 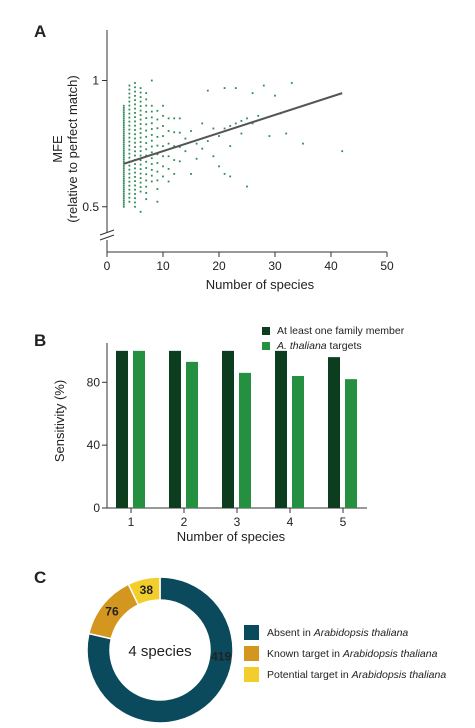 What do you see at coordinates (345, 674) in the screenshot?
I see `legend-item-potential: Potential target in Arabidopsis thaliana` at bounding box center [345, 674].